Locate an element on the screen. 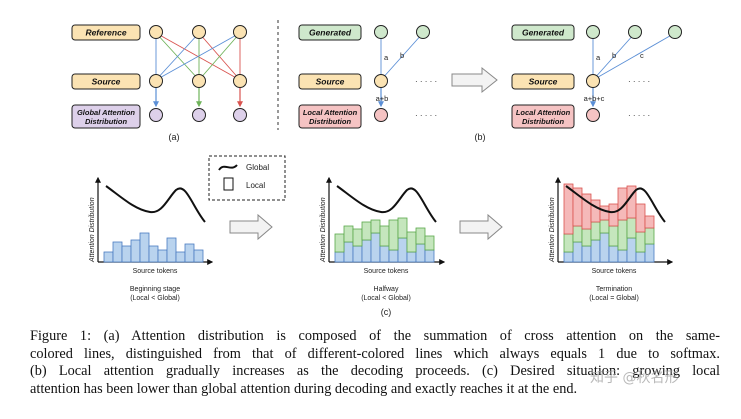 The image size is (741, 419). source-box-b2 is located at coordinates (543, 81).